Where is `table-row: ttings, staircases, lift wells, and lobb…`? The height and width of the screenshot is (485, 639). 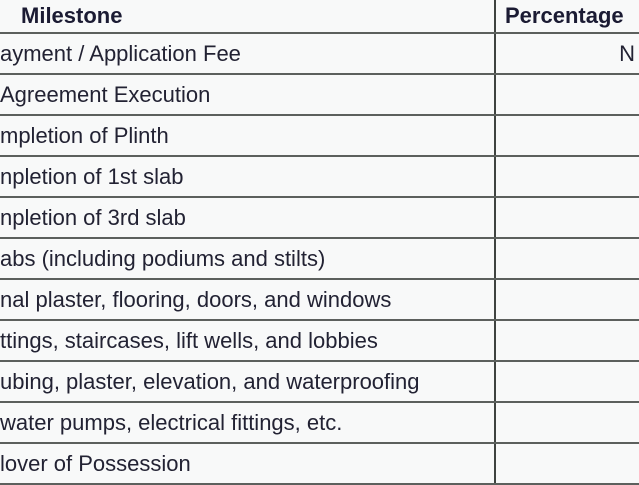
table-row: ttings, staircases, lift wells, and lobb… is located at coordinates (319, 341).